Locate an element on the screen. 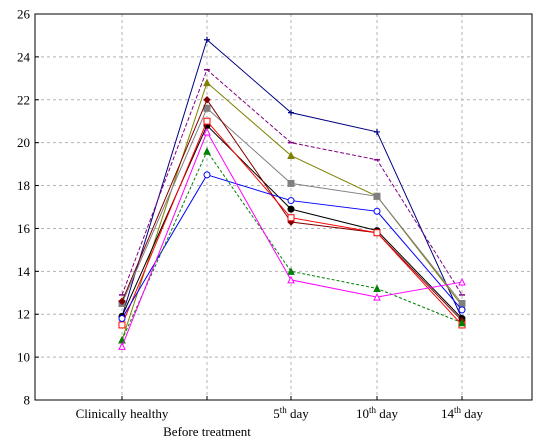 The image size is (538, 436). y-tick-label: 8 is located at coordinates (27, 400).